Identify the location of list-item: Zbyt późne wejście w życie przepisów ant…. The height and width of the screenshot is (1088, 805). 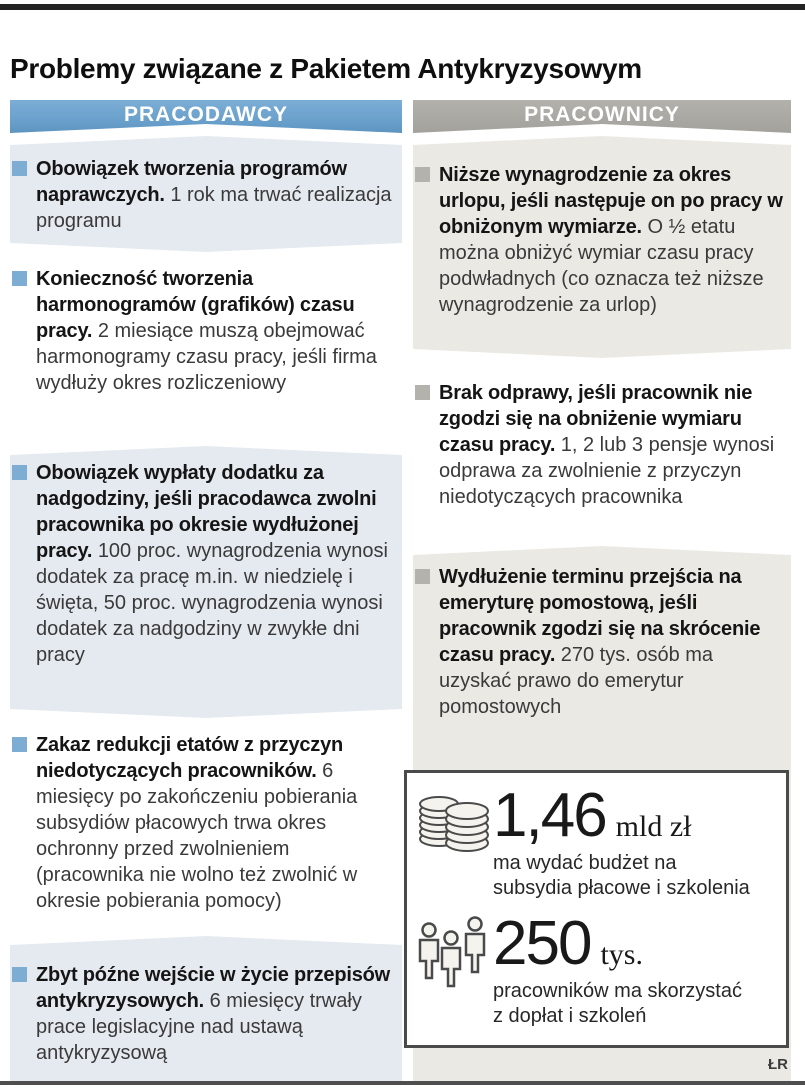
(206, 1014).